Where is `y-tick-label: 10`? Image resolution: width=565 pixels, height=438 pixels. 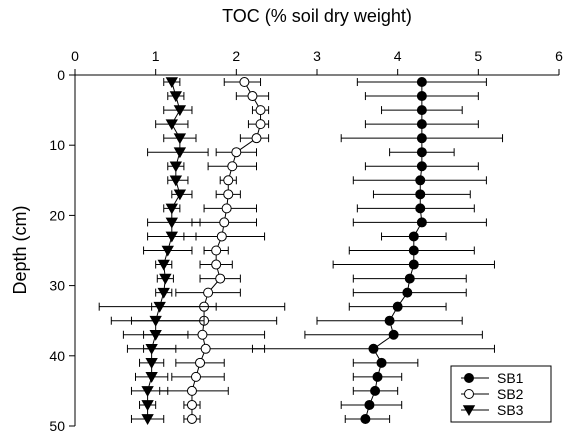
y-tick-label: 10 is located at coordinates (57, 145).